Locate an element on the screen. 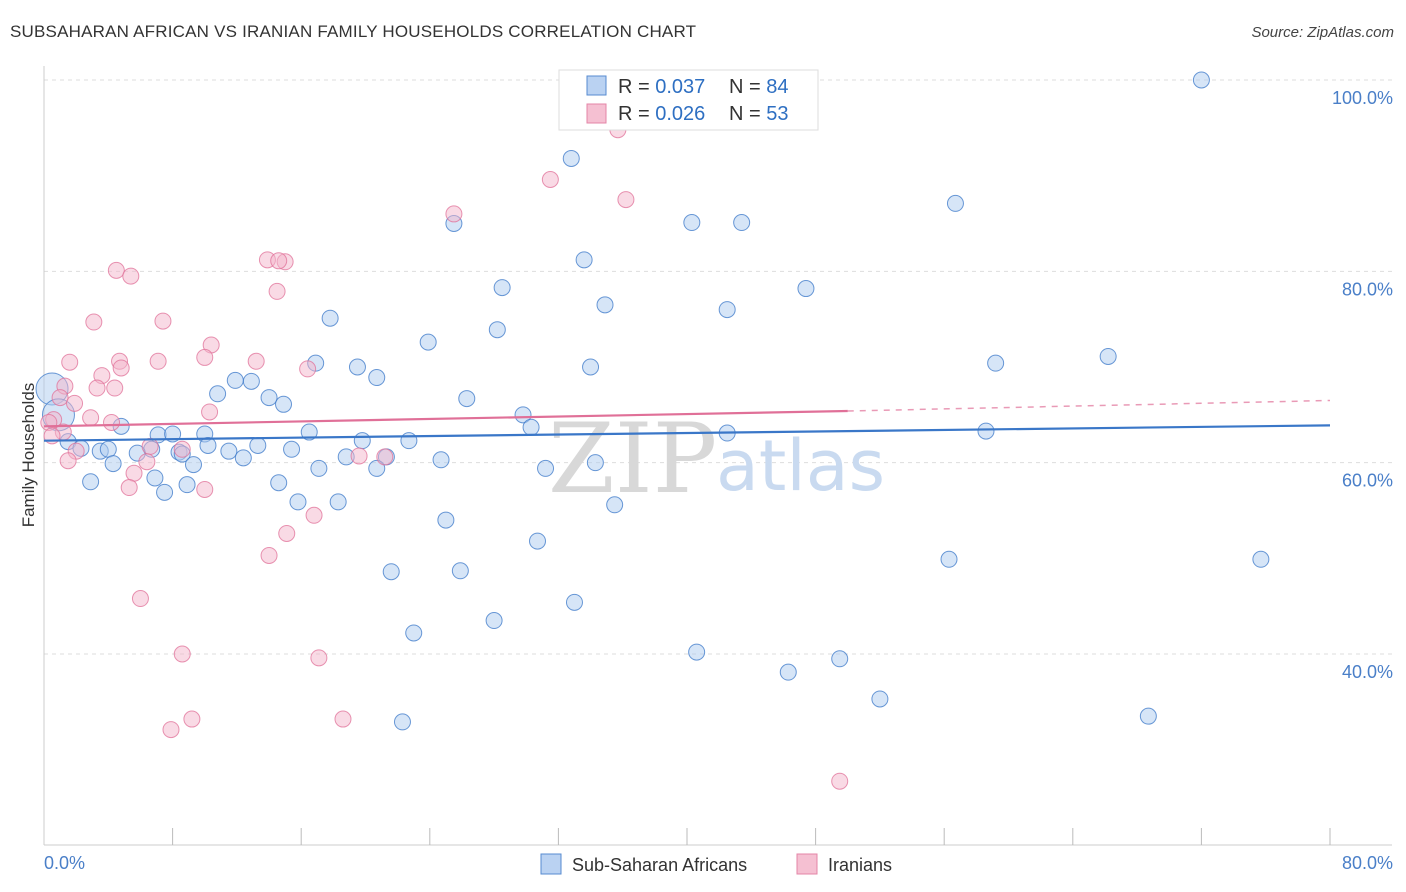 This screenshot has height=892, width=1406. y-tick-label: 80.0% is located at coordinates (1367, 289).